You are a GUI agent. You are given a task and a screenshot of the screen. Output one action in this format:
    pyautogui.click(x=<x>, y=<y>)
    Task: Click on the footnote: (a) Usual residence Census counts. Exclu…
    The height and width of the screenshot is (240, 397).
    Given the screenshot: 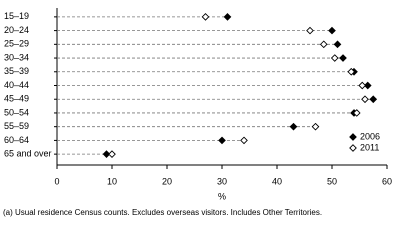 What is the action you would take?
    pyautogui.click(x=162, y=212)
    